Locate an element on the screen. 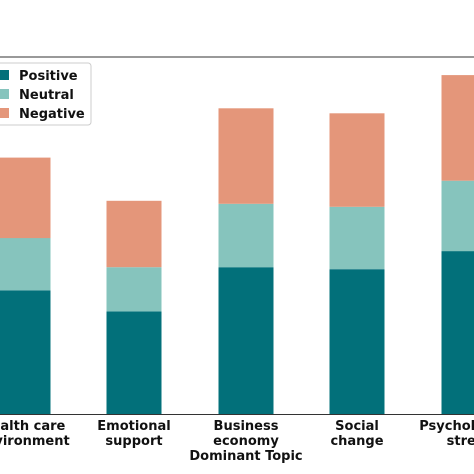  x-tick-label-line: Health care is located at coordinates (32, 426).